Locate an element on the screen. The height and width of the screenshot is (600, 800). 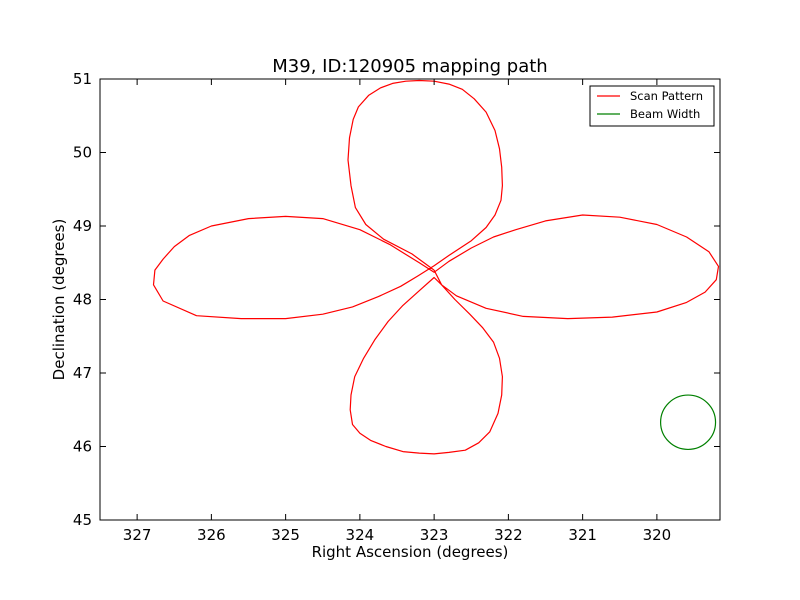
x-tick-label: 326 is located at coordinates (211, 535).